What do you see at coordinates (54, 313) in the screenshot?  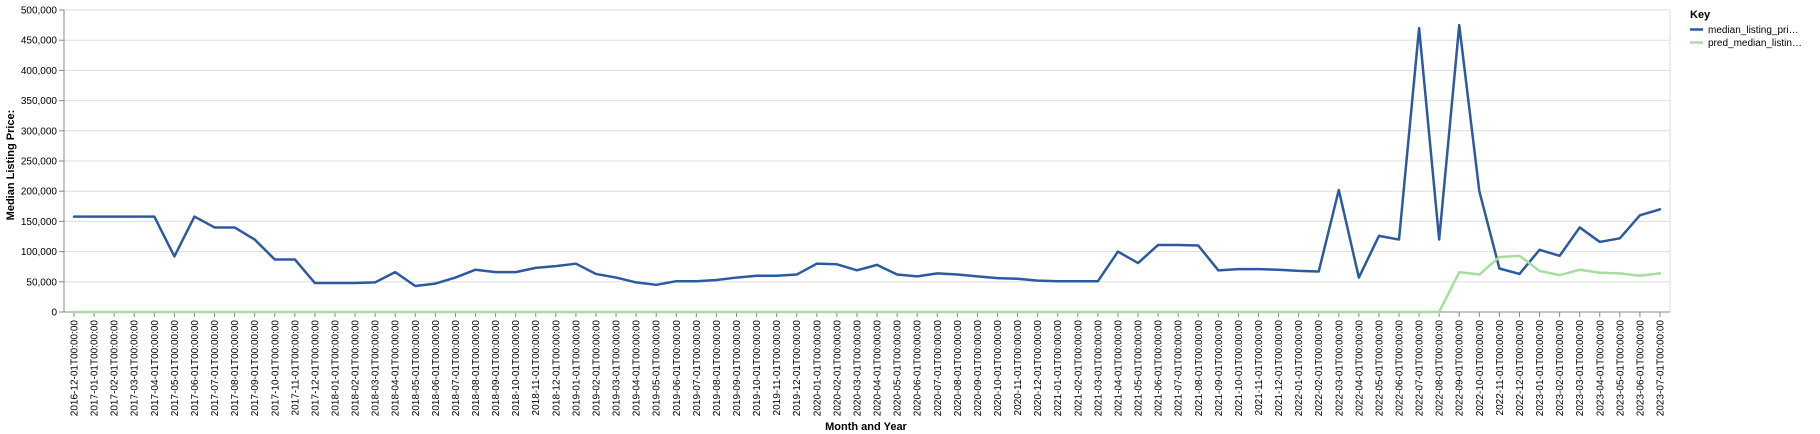 I see `y-tick-label: 0` at bounding box center [54, 313].